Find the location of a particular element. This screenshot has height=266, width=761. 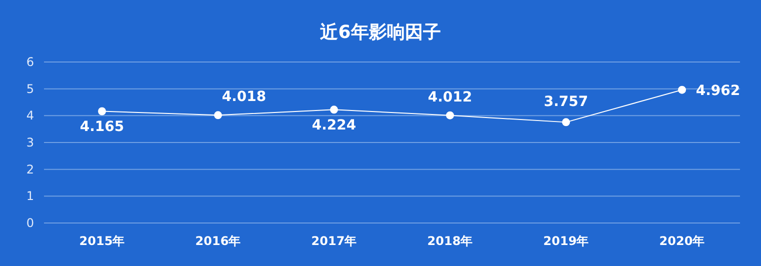

y-tick-label: 3 is located at coordinates (30, 143).